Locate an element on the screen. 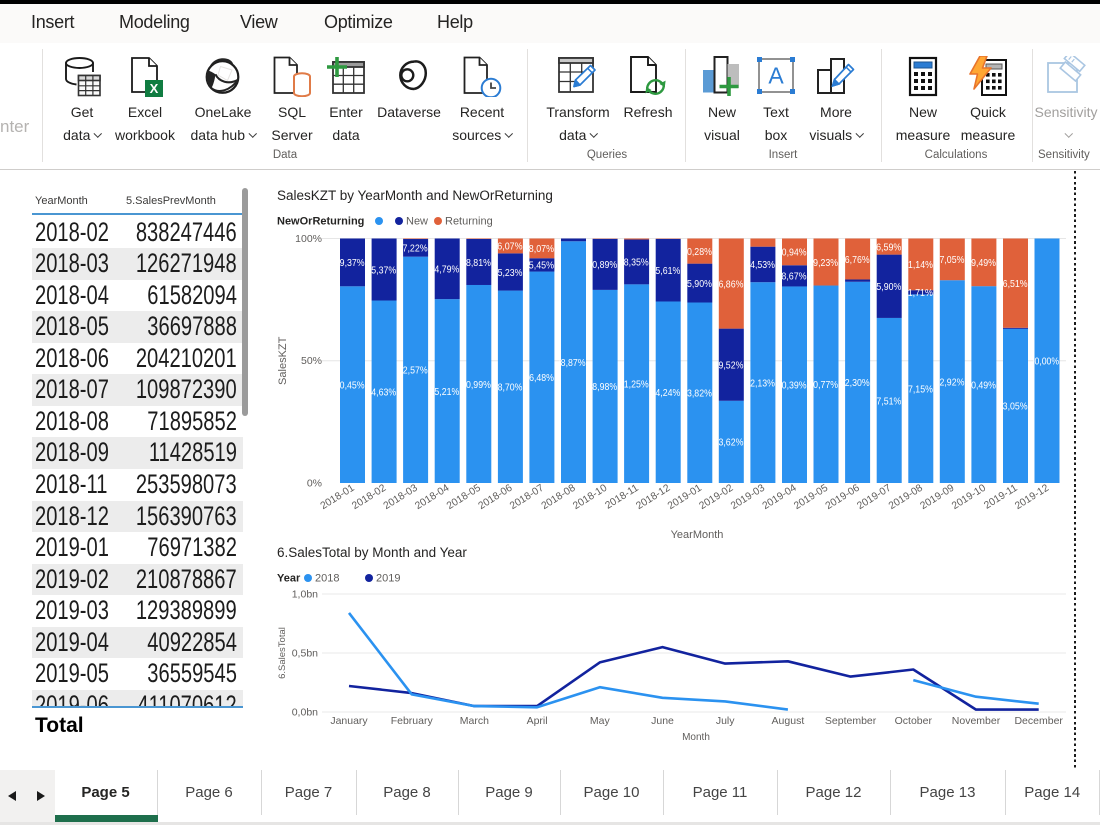 The width and height of the screenshot is (1100, 825). svg-text: X is located at coordinates (154, 88).